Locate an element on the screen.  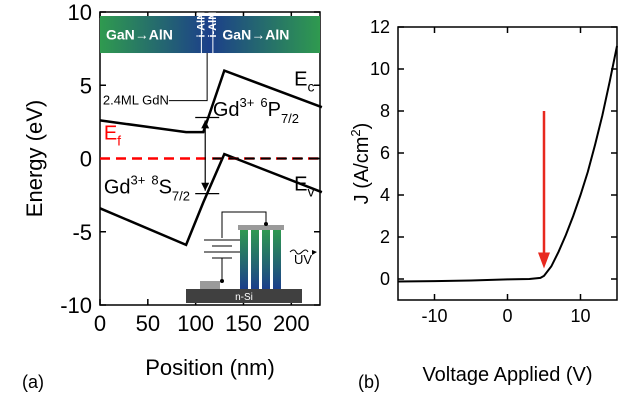
gd-level-markers is located at coordinates (207, 155).